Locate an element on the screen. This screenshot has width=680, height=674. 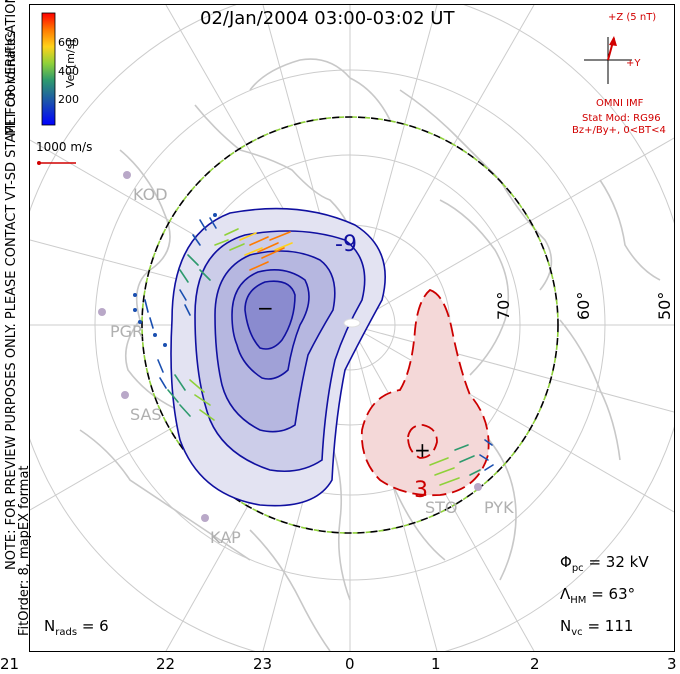
station-pgr: PGR is located at coordinates (127, 331).